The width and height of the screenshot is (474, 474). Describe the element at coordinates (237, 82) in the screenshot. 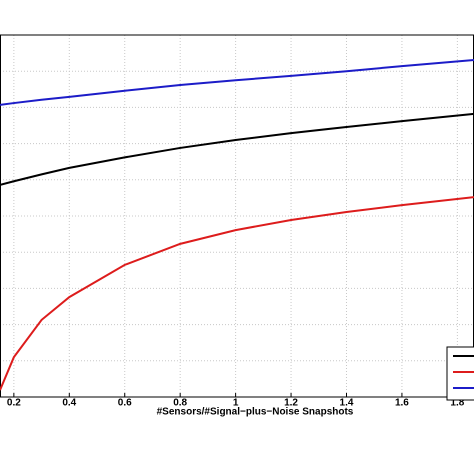

I see `series-line` at that location.